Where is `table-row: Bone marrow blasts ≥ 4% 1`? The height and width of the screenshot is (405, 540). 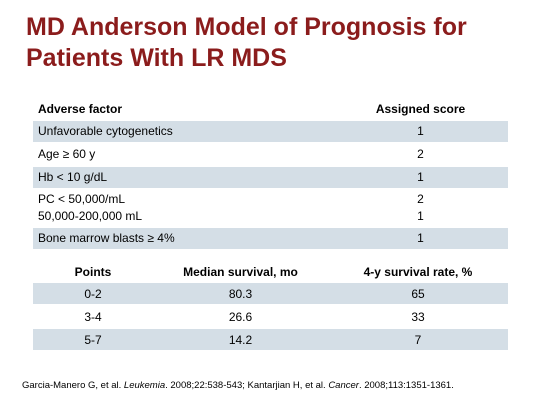
table-row: Bone marrow blasts ≥ 4% 1 is located at coordinates (270, 239).